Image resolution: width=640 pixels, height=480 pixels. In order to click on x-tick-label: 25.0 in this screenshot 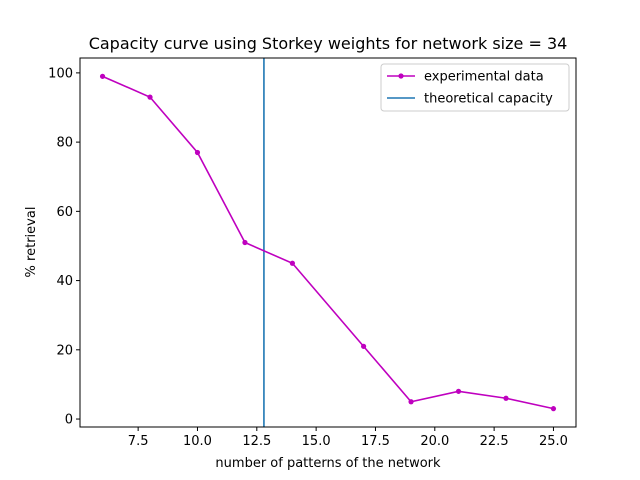, I will do `click(553, 441)`.